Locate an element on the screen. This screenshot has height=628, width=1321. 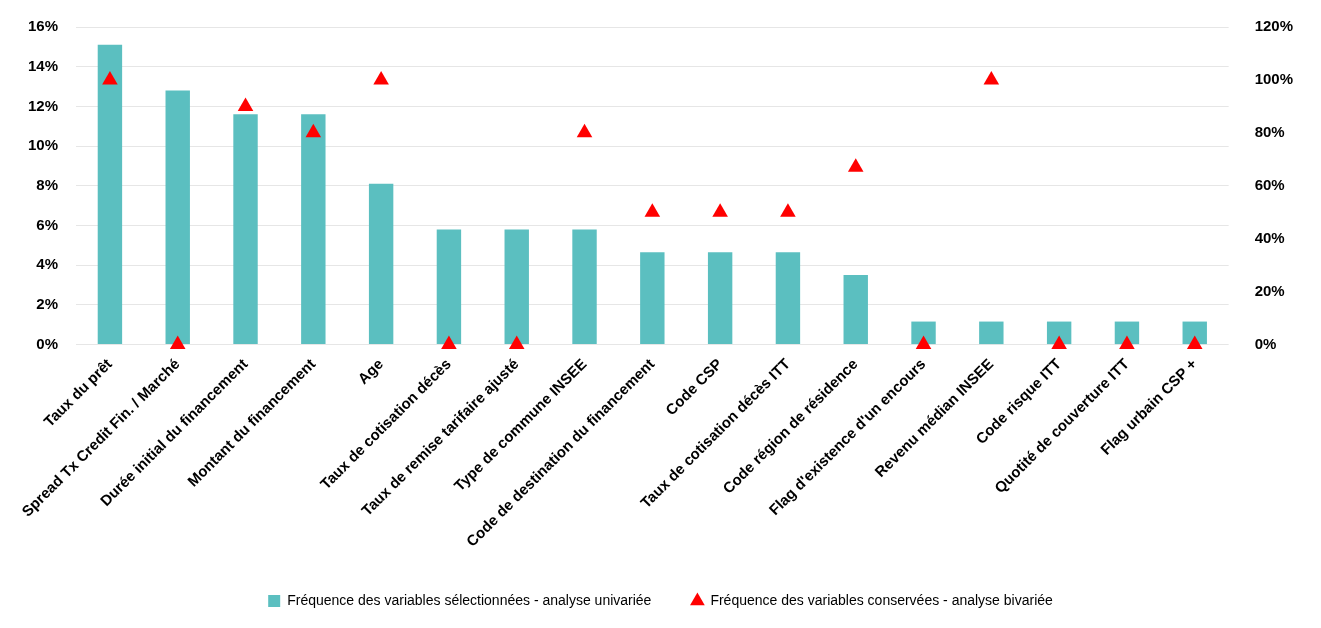
y2-tick-label: 60% is located at coordinates (1269, 184).